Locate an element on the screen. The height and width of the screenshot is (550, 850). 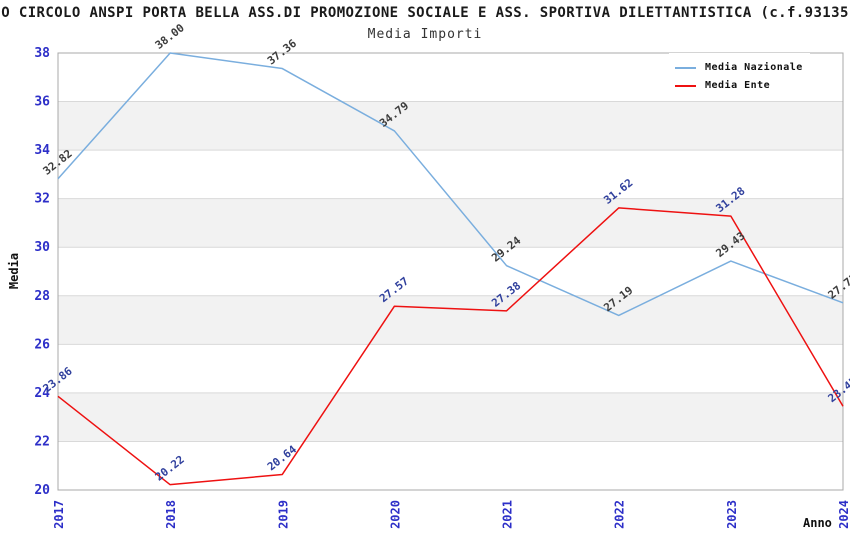
y-tick-label: 22 is located at coordinates (42, 441).